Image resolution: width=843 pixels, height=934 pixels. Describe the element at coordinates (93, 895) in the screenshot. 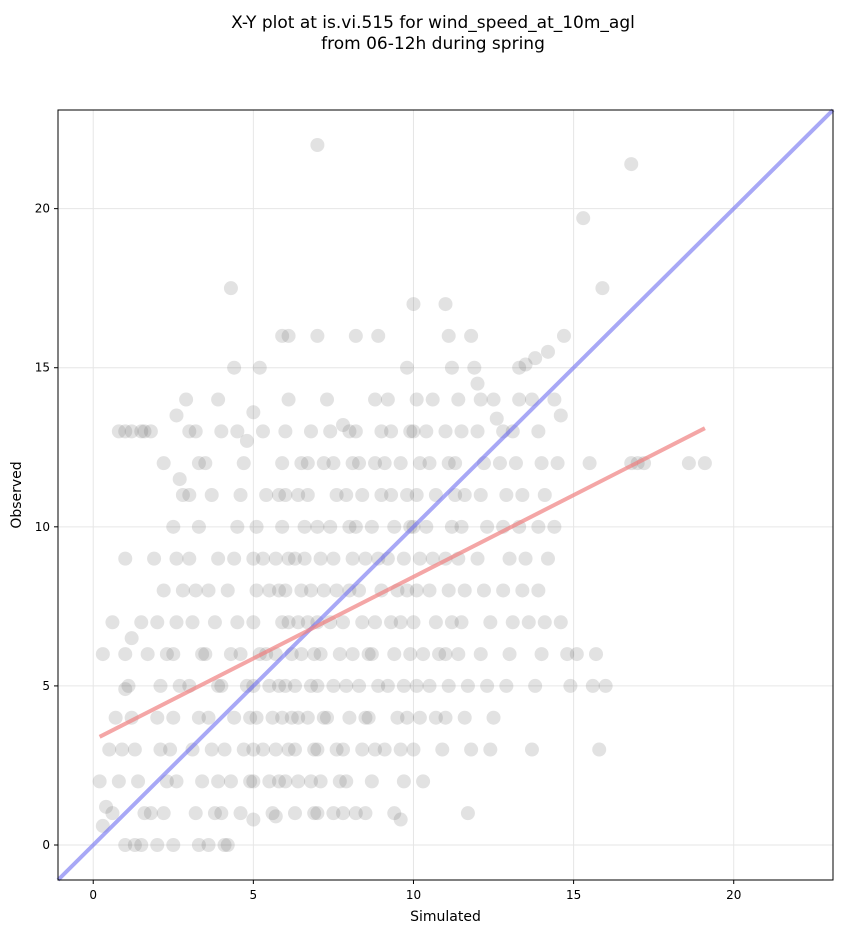

I see `x-tick-label: 0` at that location.